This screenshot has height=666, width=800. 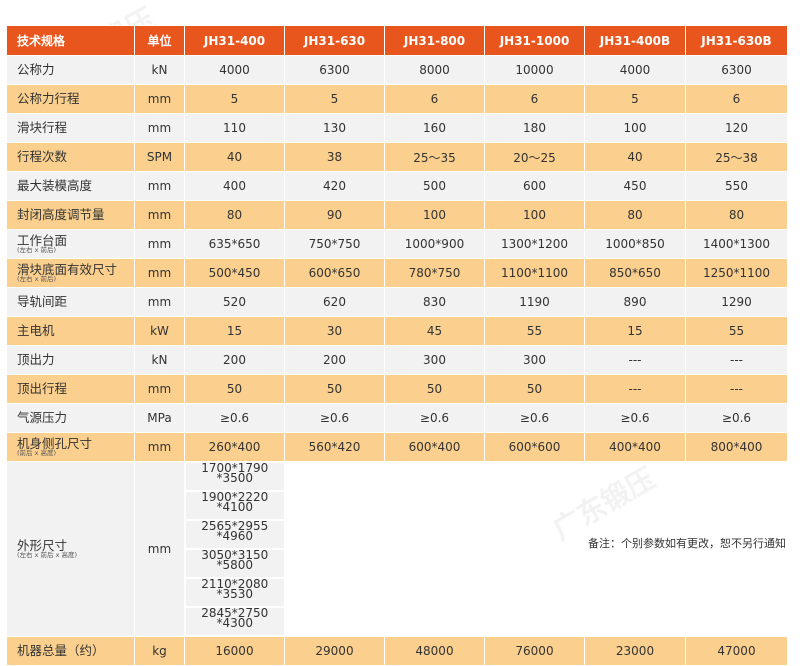 What do you see at coordinates (635, 40) in the screenshot?
I see `header-model: JH31-400B` at bounding box center [635, 40].